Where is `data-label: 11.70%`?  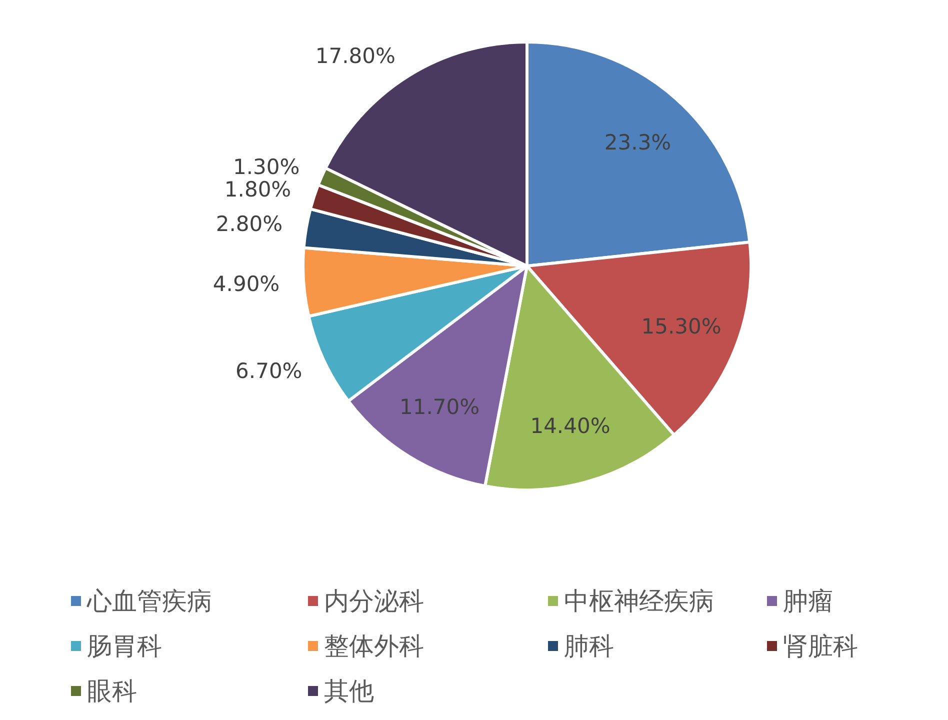
data-label: 11.70% is located at coordinates (439, 406).